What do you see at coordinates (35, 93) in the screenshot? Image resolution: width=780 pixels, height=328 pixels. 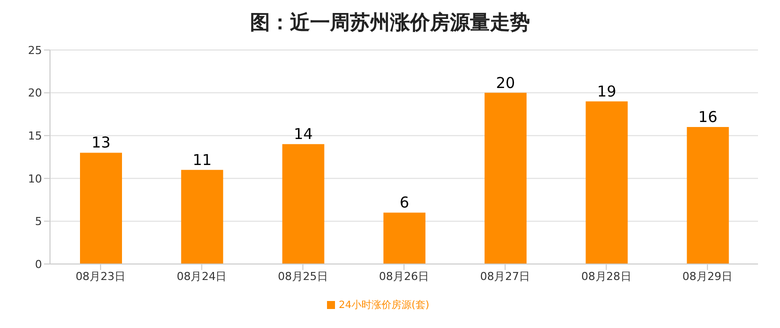 I see `y-tick-label: 20` at bounding box center [35, 93].